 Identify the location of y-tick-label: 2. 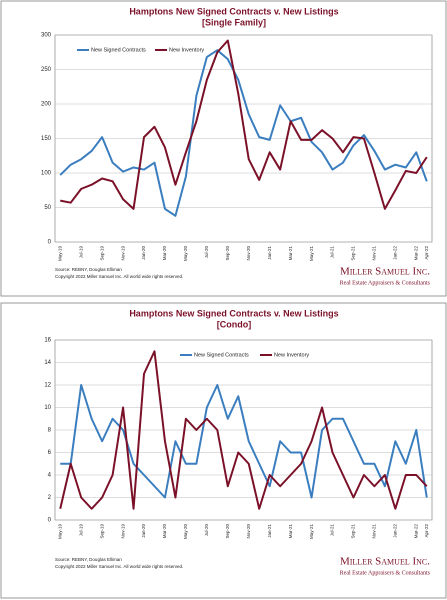
(50, 498).